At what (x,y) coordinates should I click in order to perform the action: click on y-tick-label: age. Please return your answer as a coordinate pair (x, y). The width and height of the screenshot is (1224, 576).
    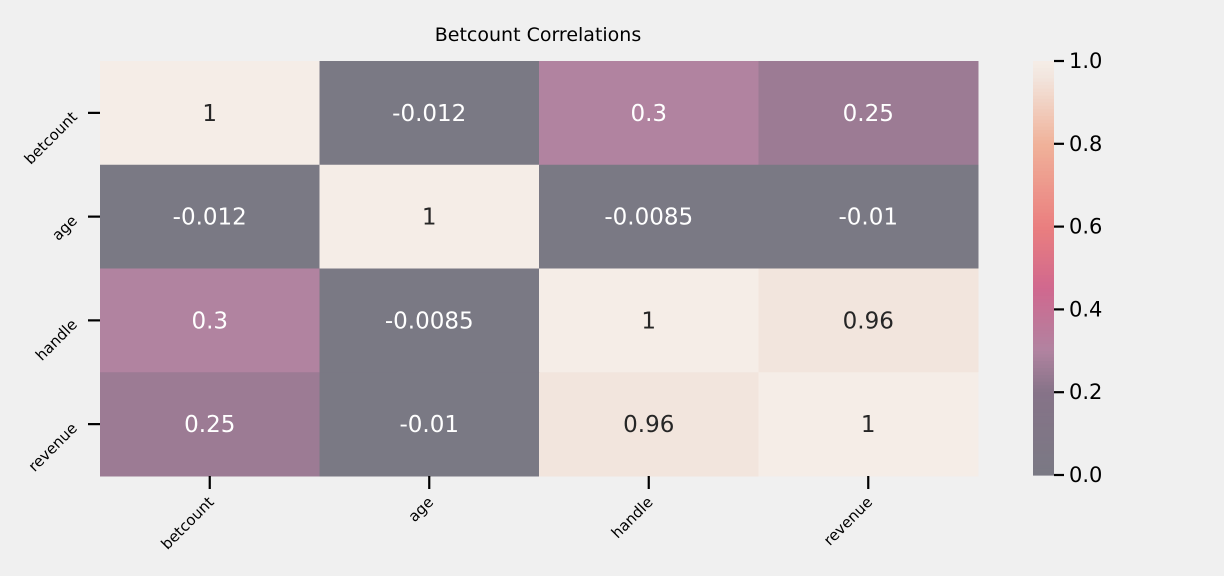
    Looking at the image, I should click on (64, 228).